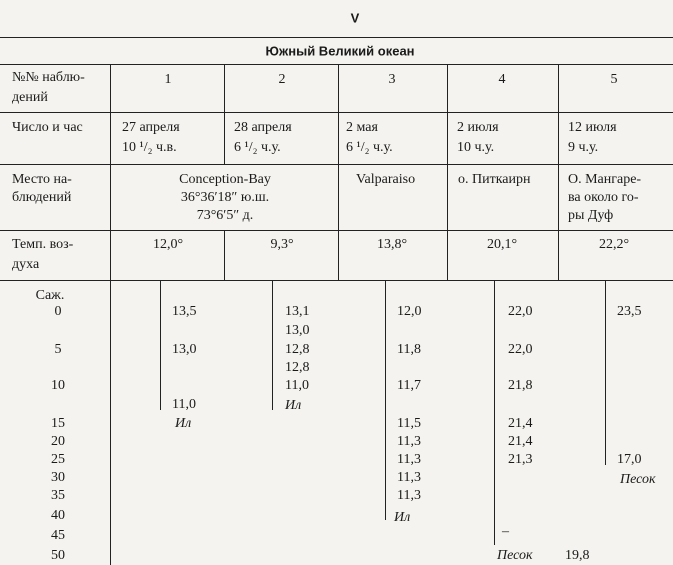 The height and width of the screenshot is (565, 673). I want to click on sounding: 21,3, so click(520, 459).